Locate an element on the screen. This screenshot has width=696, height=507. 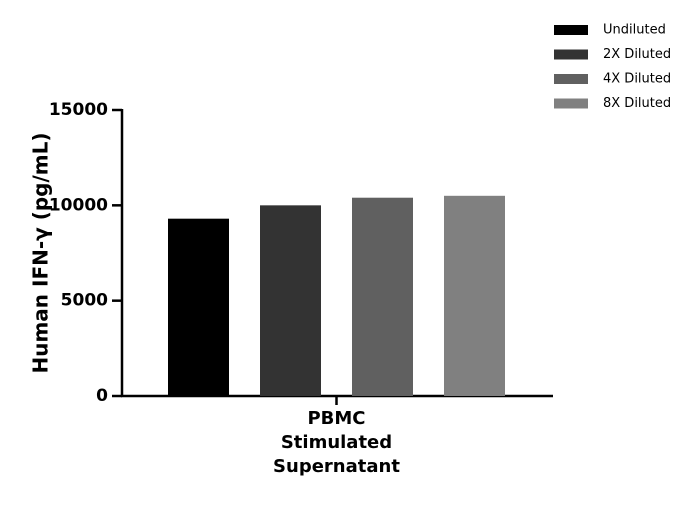
legend-label: Undiluted is located at coordinates (634, 30).